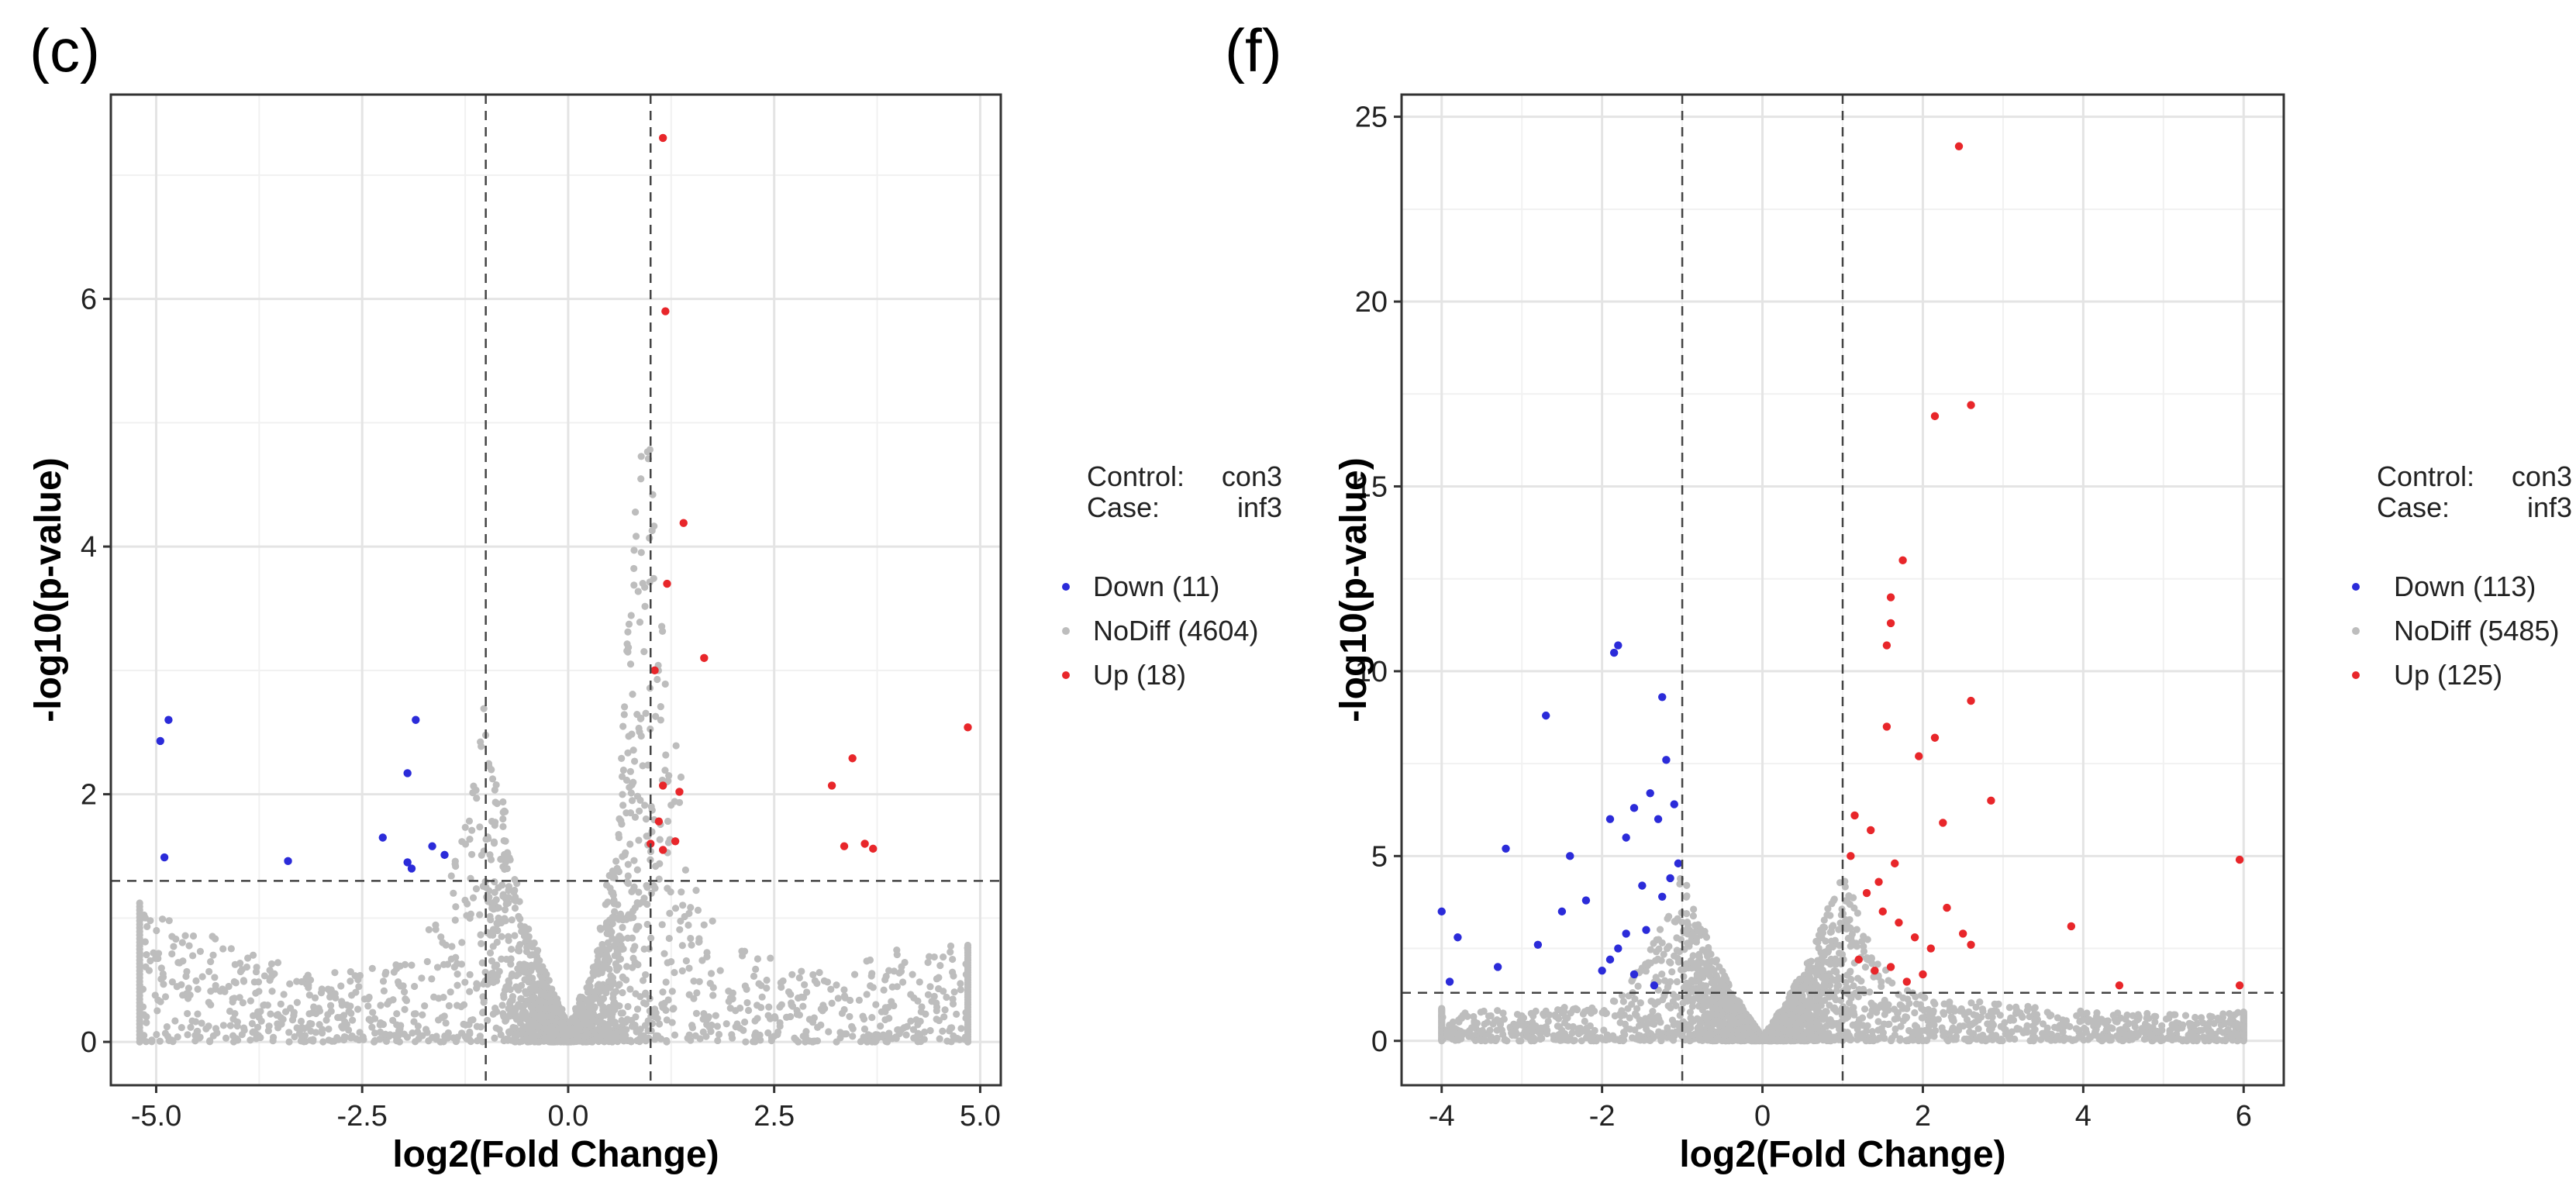 Image resolution: width=2576 pixels, height=1186 pixels. I want to click on x-axis-title: log2(Fold Change), so click(555, 1154).